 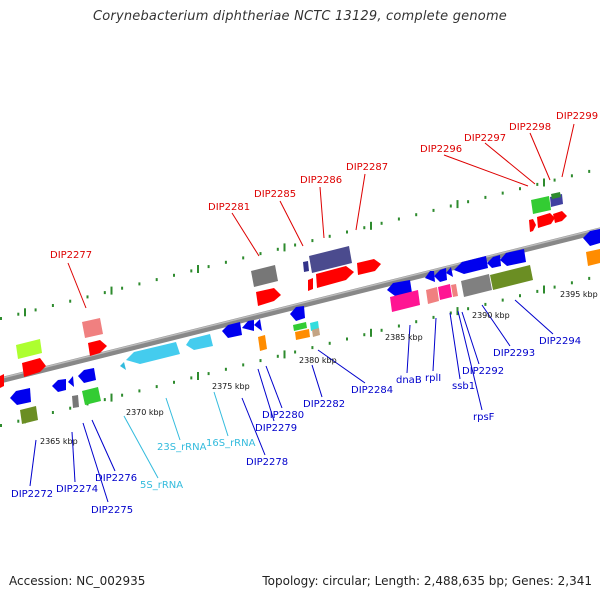 I want to click on accession-label: Accession: NC_002935, so click(x=77, y=581).